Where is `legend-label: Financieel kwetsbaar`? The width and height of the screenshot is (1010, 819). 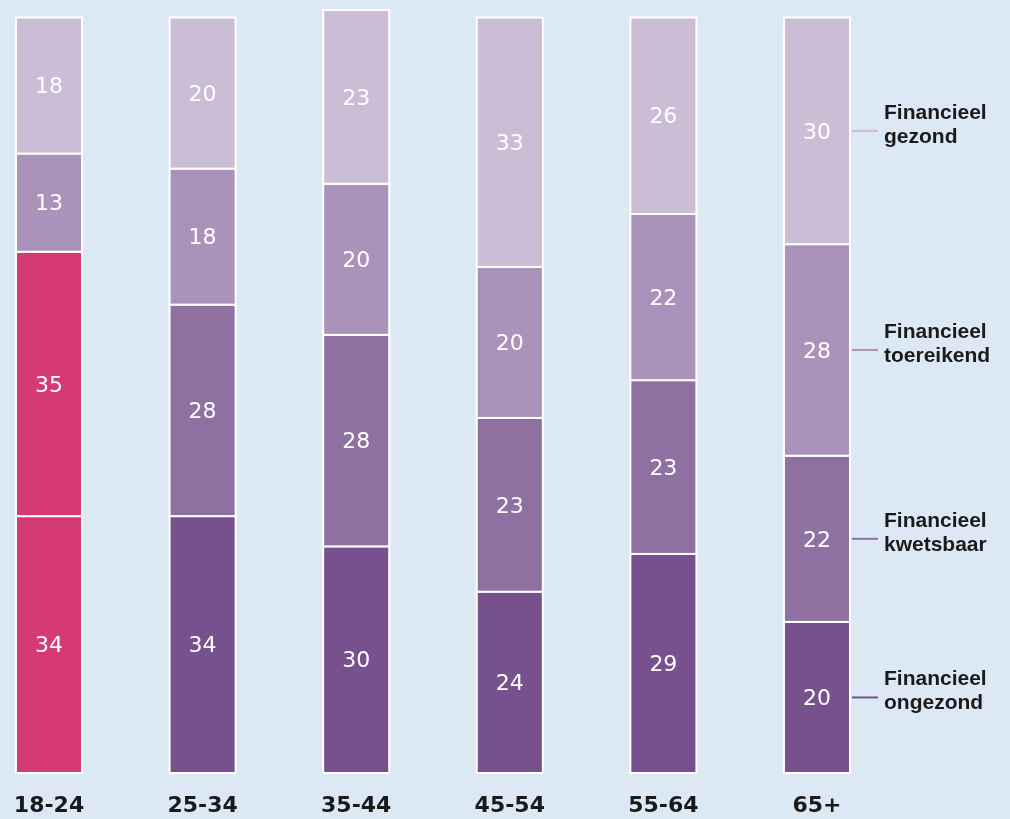
legend-label: Financieel kwetsbaar is located at coordinates (935, 531).